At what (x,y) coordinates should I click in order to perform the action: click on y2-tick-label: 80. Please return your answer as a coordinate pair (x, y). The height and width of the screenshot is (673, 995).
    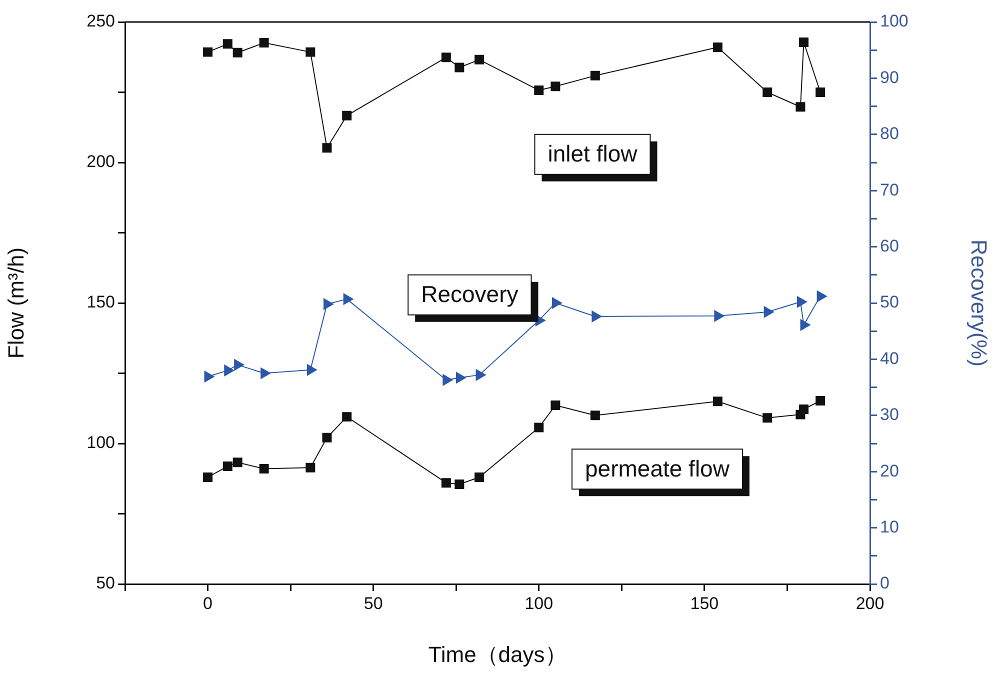
    Looking at the image, I should click on (889, 134).